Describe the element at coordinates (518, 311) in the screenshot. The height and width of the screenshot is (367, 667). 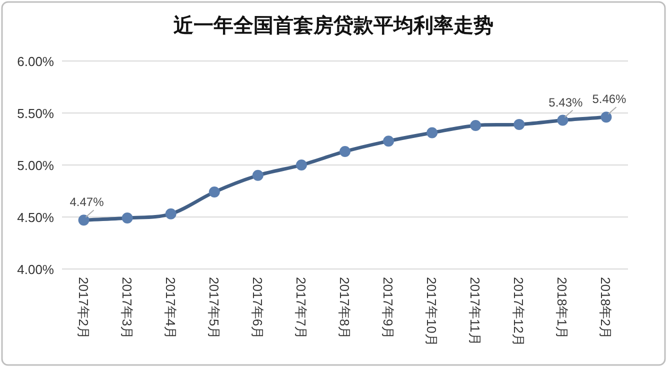
I see `x-tick-label: 2017年12月` at that location.